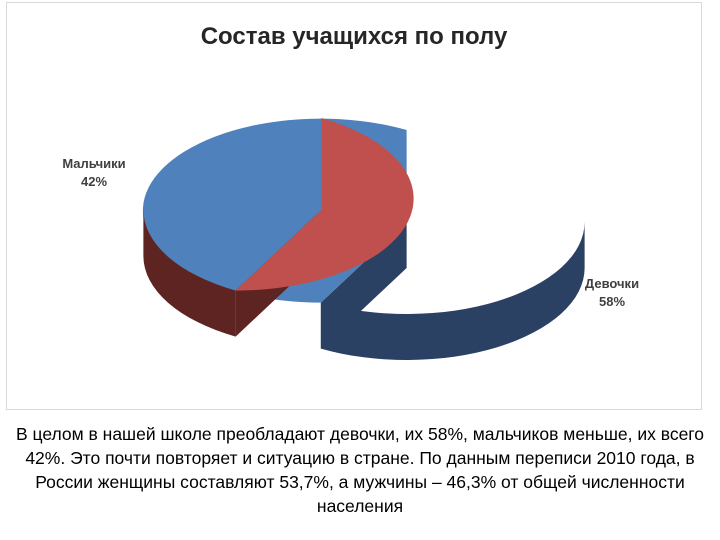  Describe the element at coordinates (324, 204) in the screenshot. I see `slice-boys` at that location.